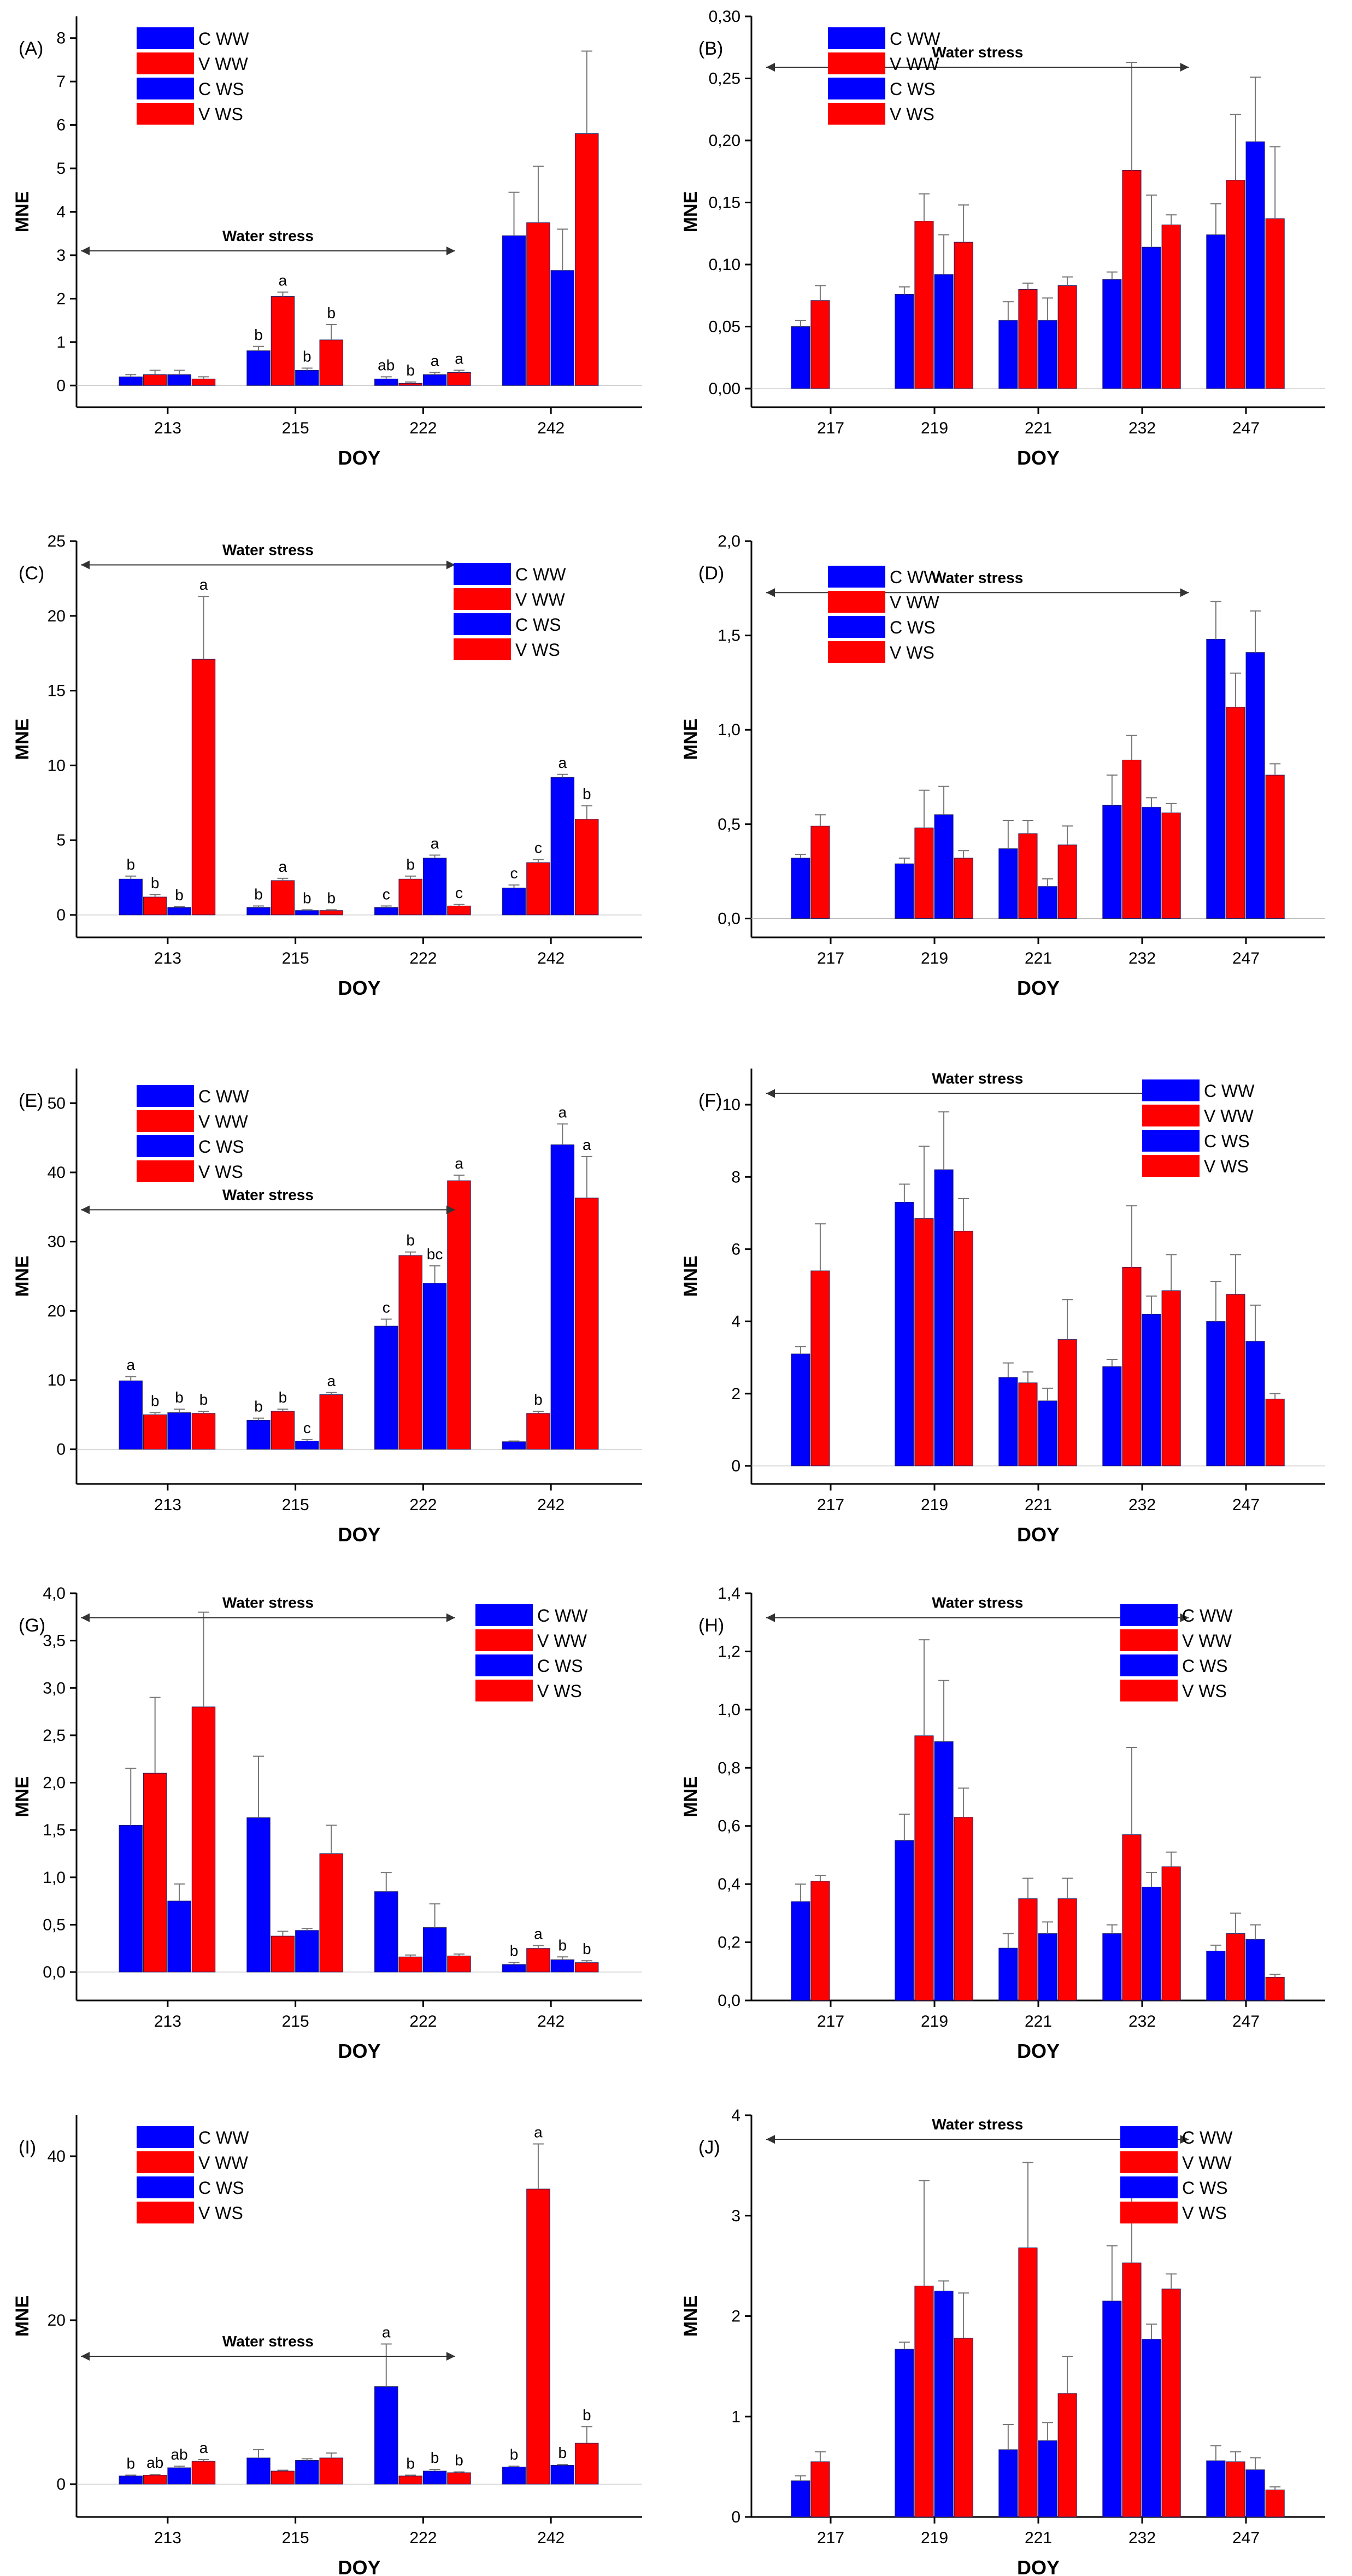  Describe the element at coordinates (85, 2356) in the screenshot. I see `arrow-head-left-i` at that location.